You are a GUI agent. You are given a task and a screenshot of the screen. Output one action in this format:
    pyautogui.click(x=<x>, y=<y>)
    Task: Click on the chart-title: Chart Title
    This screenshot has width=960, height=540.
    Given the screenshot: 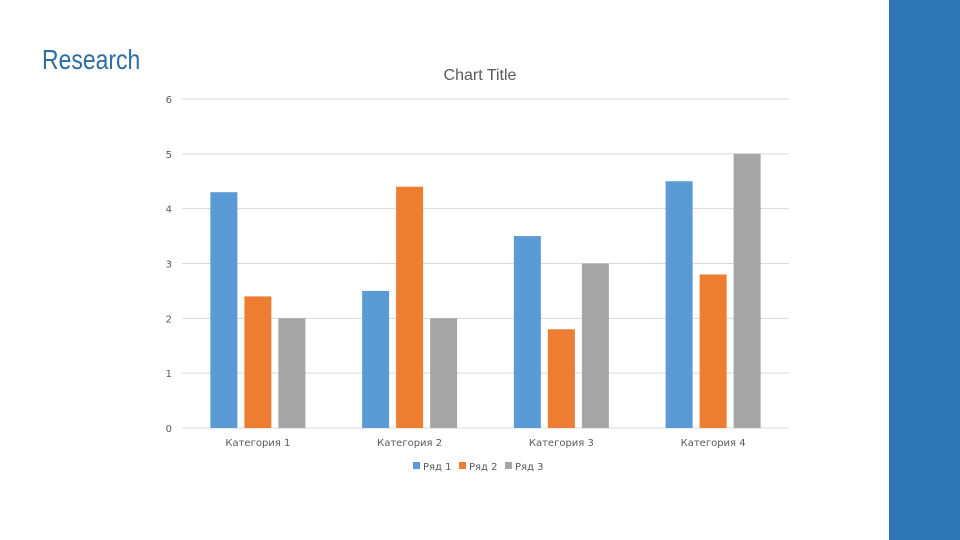 What is the action you would take?
    pyautogui.click(x=480, y=75)
    